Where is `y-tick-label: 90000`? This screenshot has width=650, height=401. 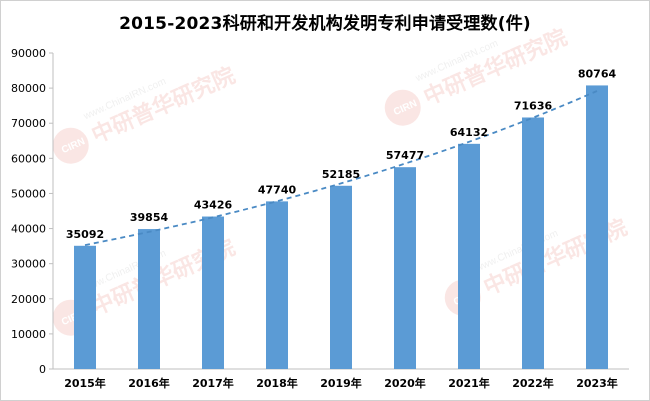 y-tick-label: 90000 is located at coordinates (28, 53).